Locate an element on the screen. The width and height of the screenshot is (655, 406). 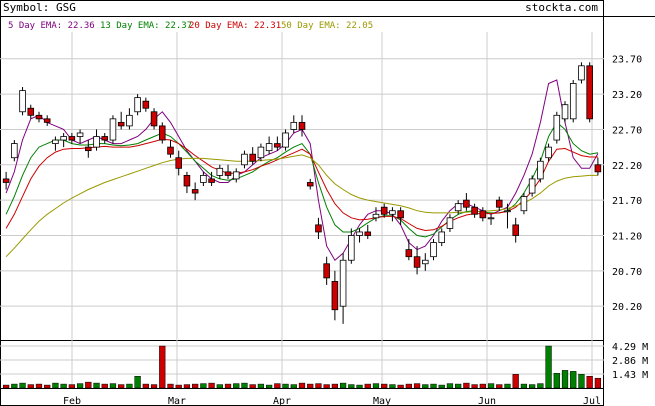
price-tick-label: 20.20 is located at coordinates (627, 307).